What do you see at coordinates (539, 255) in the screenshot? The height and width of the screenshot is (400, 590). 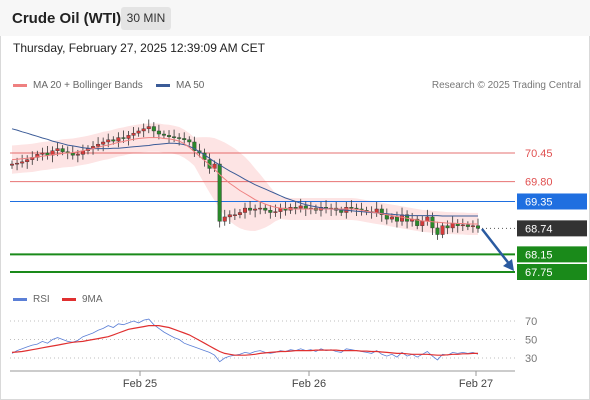 I see `level-label-68.15: 68.15` at bounding box center [539, 255].